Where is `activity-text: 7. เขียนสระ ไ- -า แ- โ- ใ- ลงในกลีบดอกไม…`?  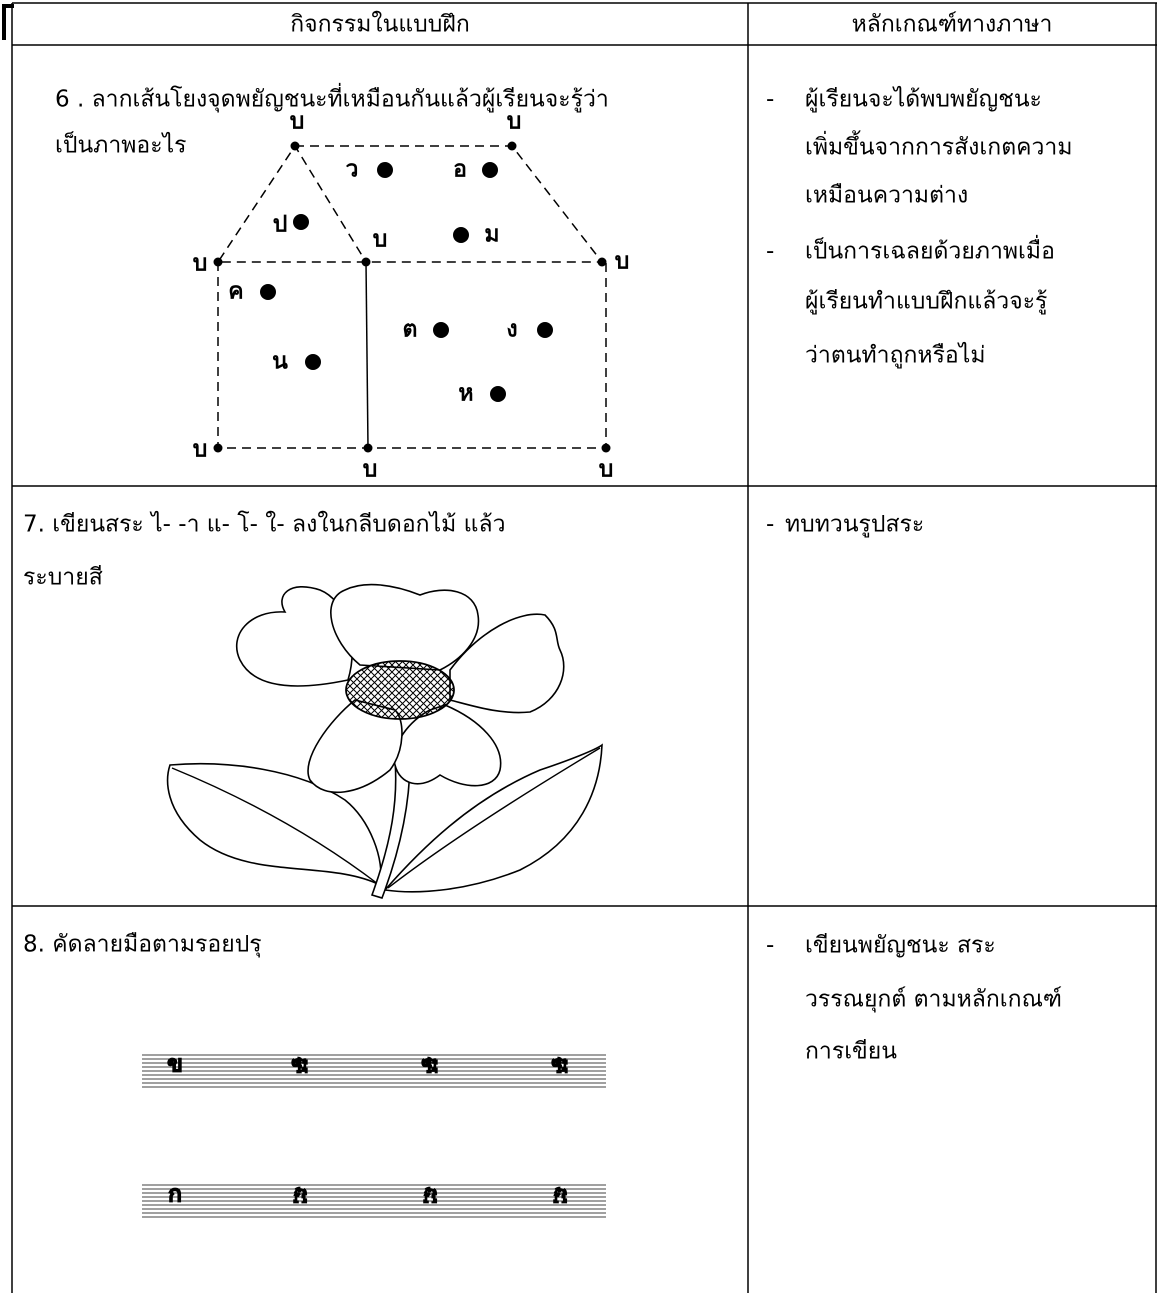
activity-text: 7. เขียนสระ ไ- -า แ- โ- ใ- ลงในกลีบดอกไม… is located at coordinates (264, 524).